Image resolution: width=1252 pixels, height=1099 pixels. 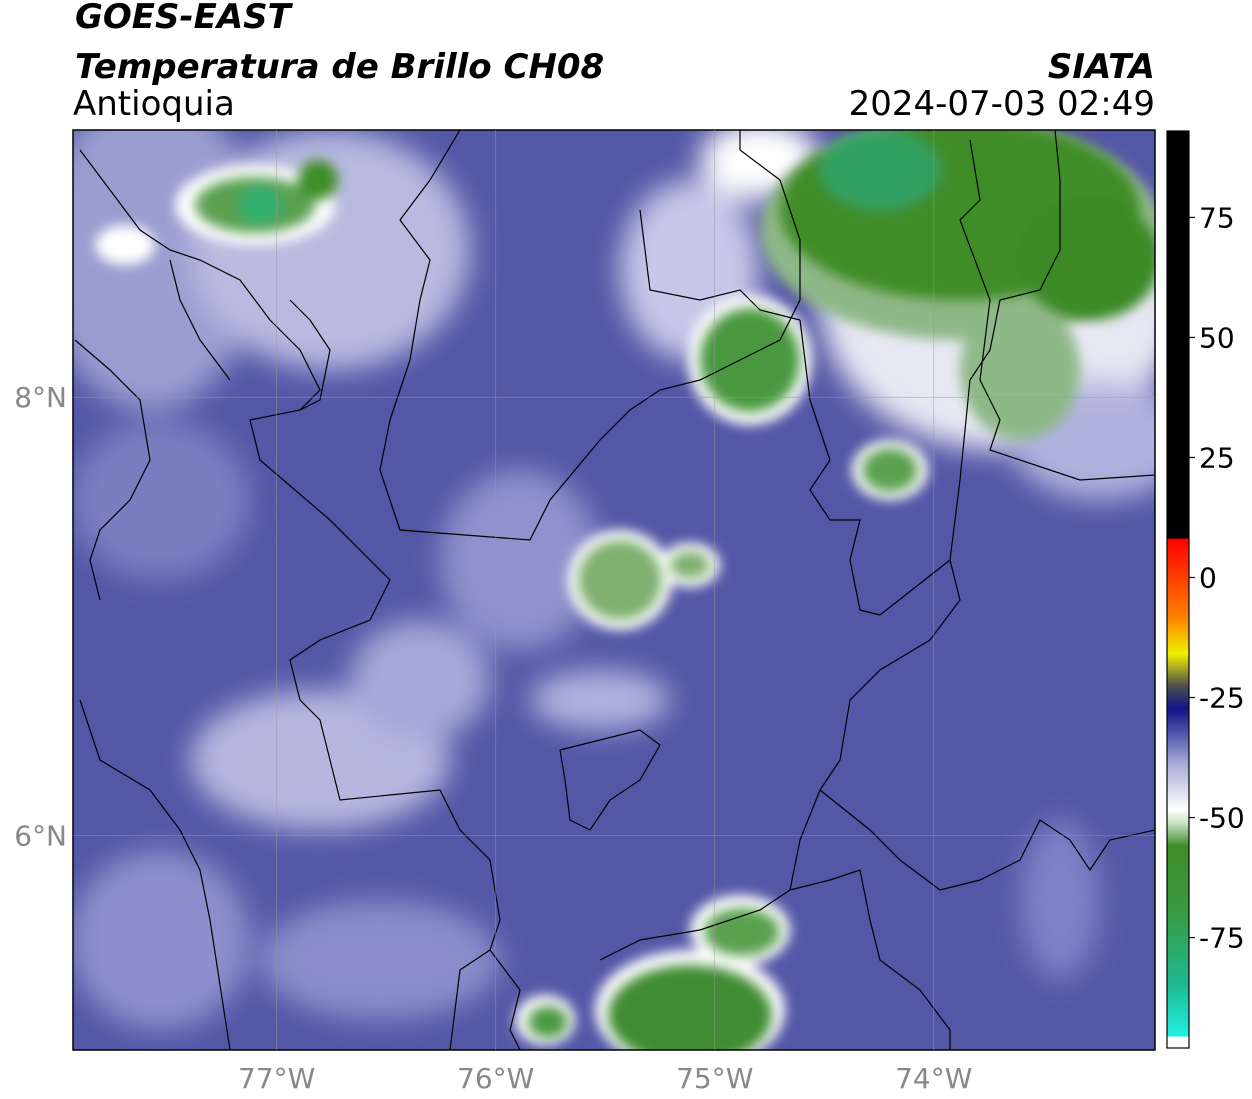 I want to click on colorbar-tick-label: -25, so click(x=1222, y=698).